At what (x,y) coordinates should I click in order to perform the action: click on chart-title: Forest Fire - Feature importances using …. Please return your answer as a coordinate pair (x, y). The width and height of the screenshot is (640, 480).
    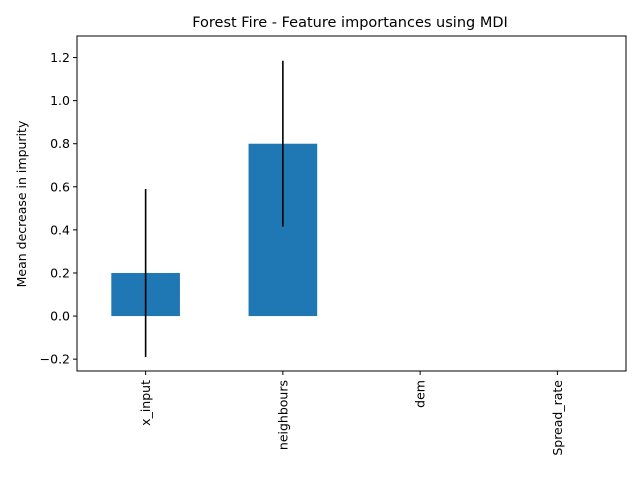
    Looking at the image, I should click on (350, 23).